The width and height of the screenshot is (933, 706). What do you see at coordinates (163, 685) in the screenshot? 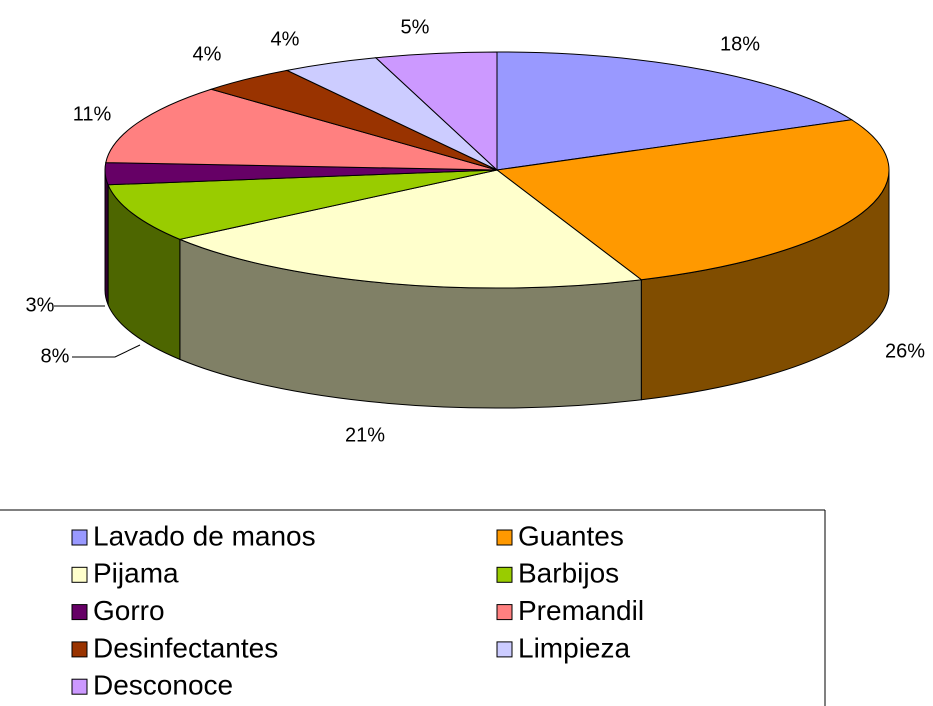
I see `legend-label: Desconoce` at bounding box center [163, 685].